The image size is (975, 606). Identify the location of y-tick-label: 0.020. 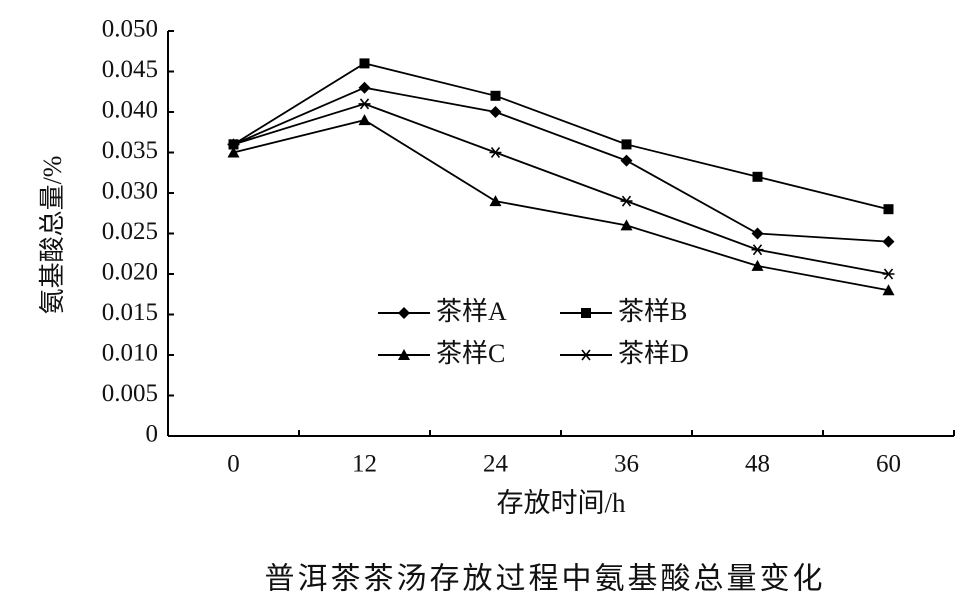
(130, 272).